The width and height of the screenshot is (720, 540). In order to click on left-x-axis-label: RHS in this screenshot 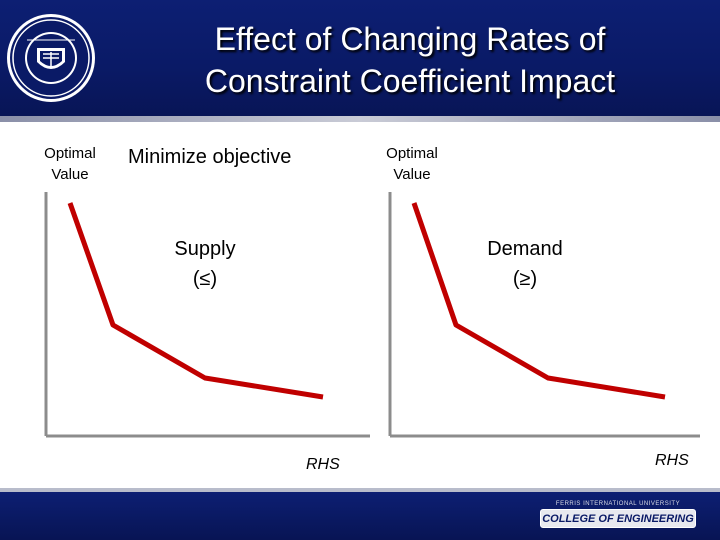, I will do `click(323, 464)`.